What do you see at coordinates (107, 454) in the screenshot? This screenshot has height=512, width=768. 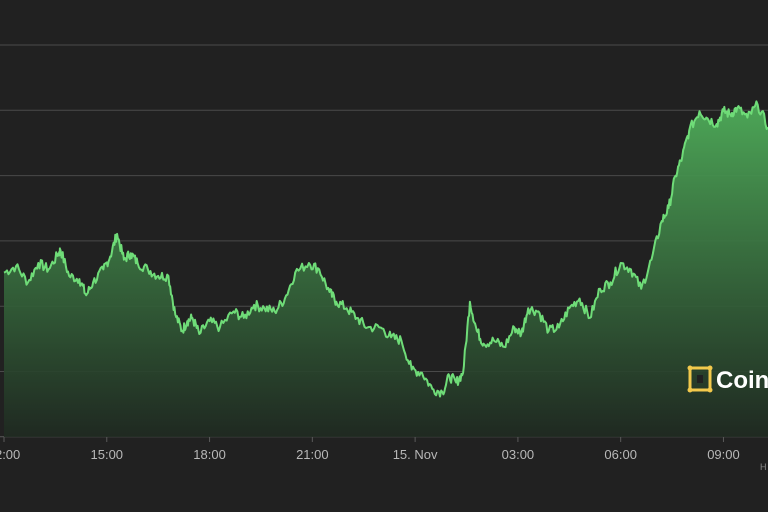 I see `x-tick-label: 15:00` at bounding box center [107, 454].